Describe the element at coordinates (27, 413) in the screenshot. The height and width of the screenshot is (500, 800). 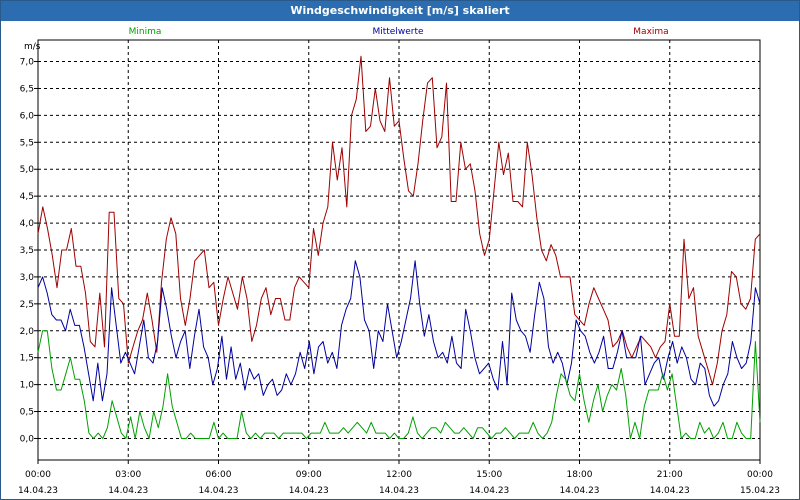
I see `y-tick-label: 0,5` at that location.